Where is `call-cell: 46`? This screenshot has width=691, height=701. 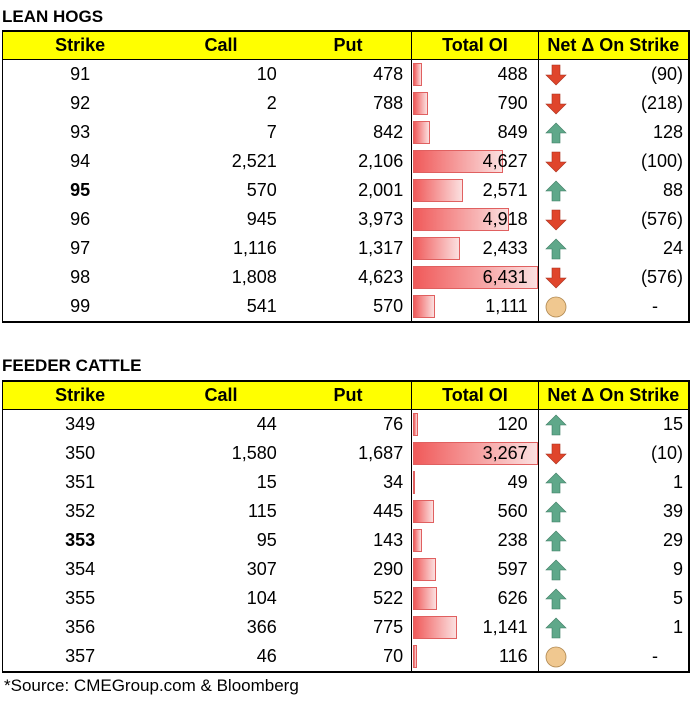 call-cell: 46 is located at coordinates (266, 656).